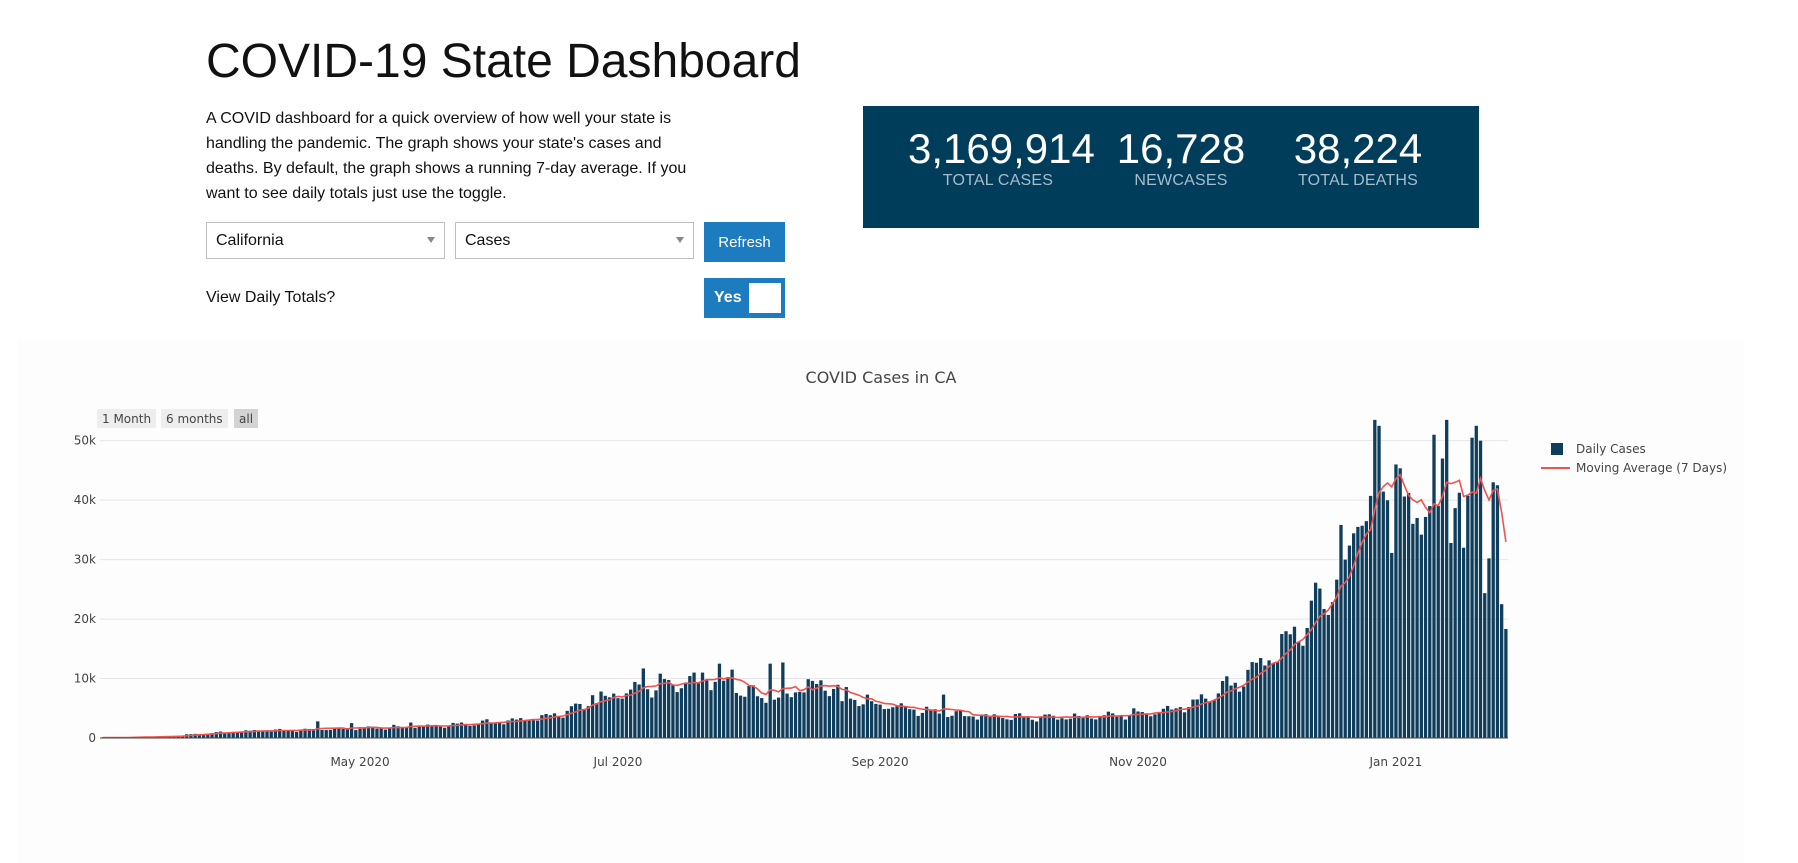  What do you see at coordinates (1181, 180) in the screenshot?
I see `stat-label: NEWCASES` at bounding box center [1181, 180].